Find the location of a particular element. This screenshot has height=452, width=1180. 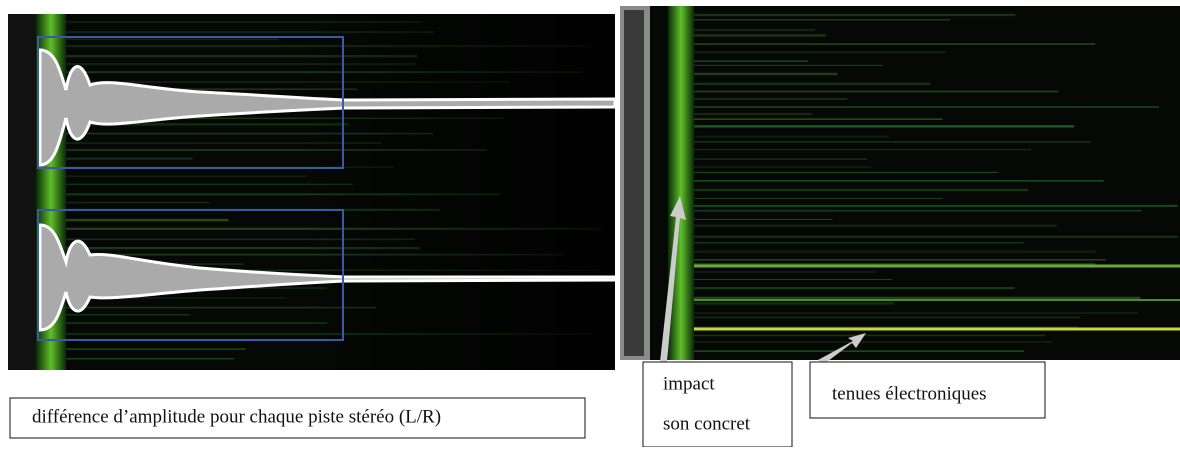

dark-strip is located at coordinates (22, 192).